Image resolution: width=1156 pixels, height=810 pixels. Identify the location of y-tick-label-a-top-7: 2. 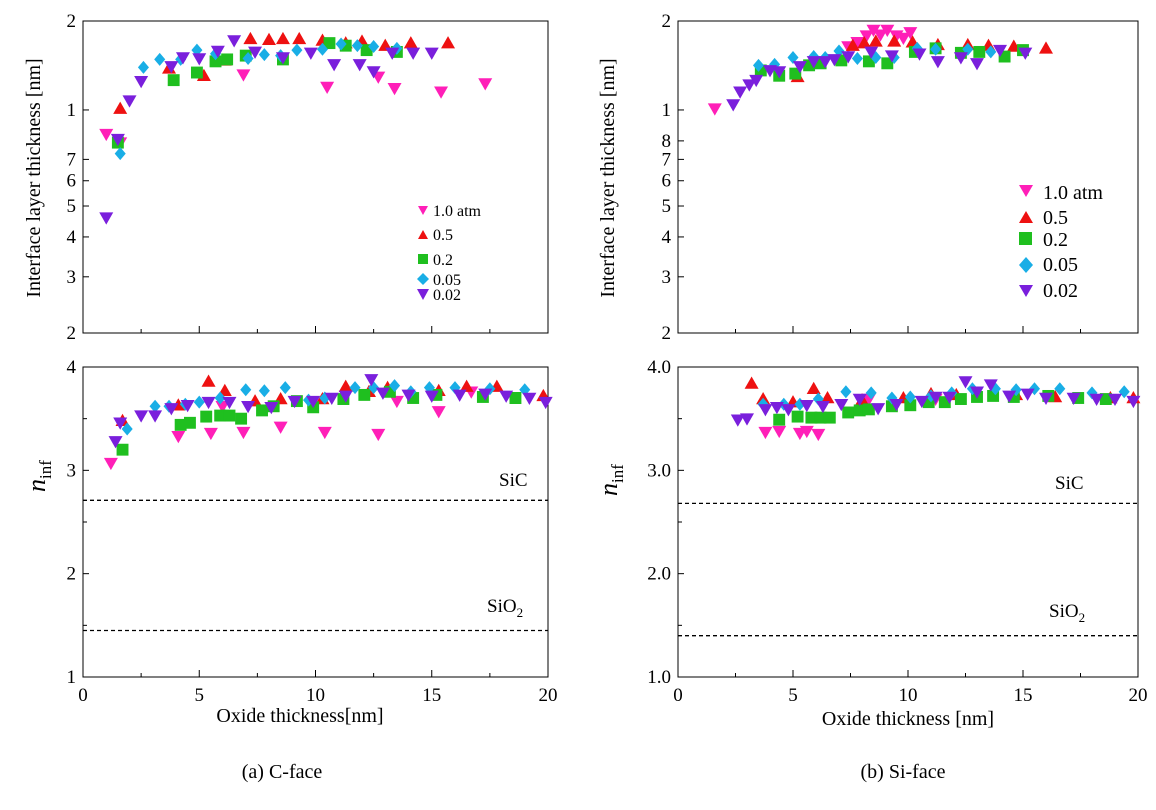
(72, 21).